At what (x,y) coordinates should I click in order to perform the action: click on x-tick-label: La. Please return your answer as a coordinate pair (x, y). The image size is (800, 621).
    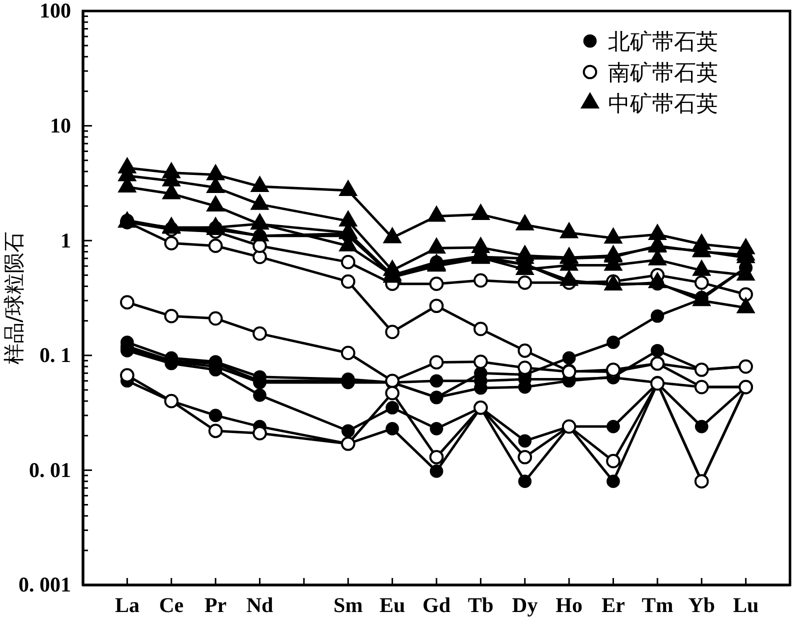
    Looking at the image, I should click on (127, 604).